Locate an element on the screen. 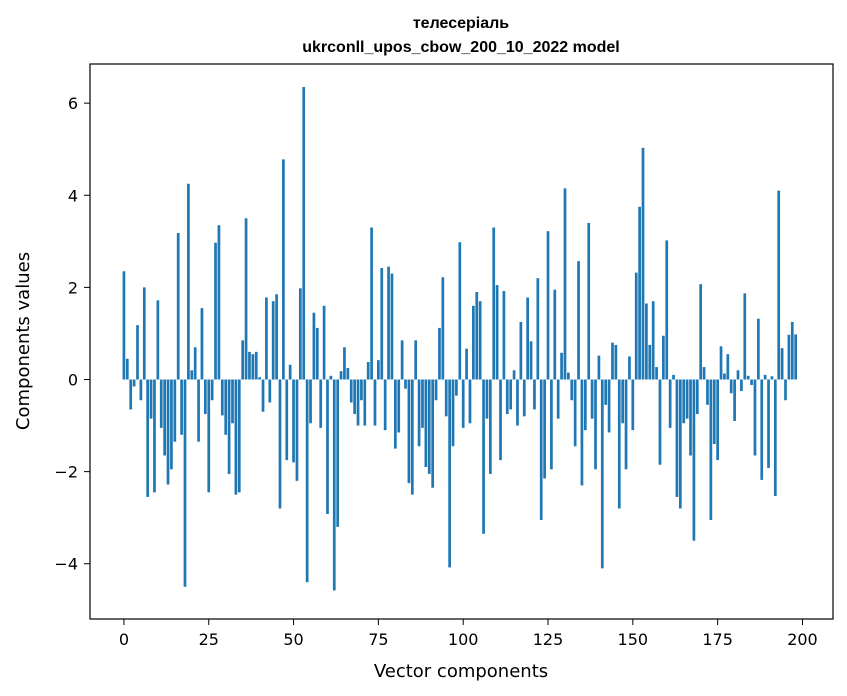  y-tick-label: −2 is located at coordinates (66, 472).